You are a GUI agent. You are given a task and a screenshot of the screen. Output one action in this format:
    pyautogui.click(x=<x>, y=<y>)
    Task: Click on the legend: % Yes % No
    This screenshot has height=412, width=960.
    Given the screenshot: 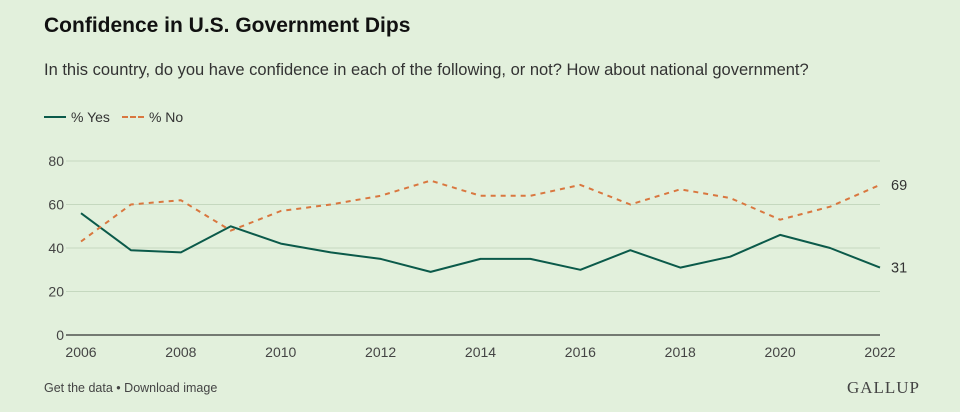 What is the action you would take?
    pyautogui.click(x=119, y=117)
    